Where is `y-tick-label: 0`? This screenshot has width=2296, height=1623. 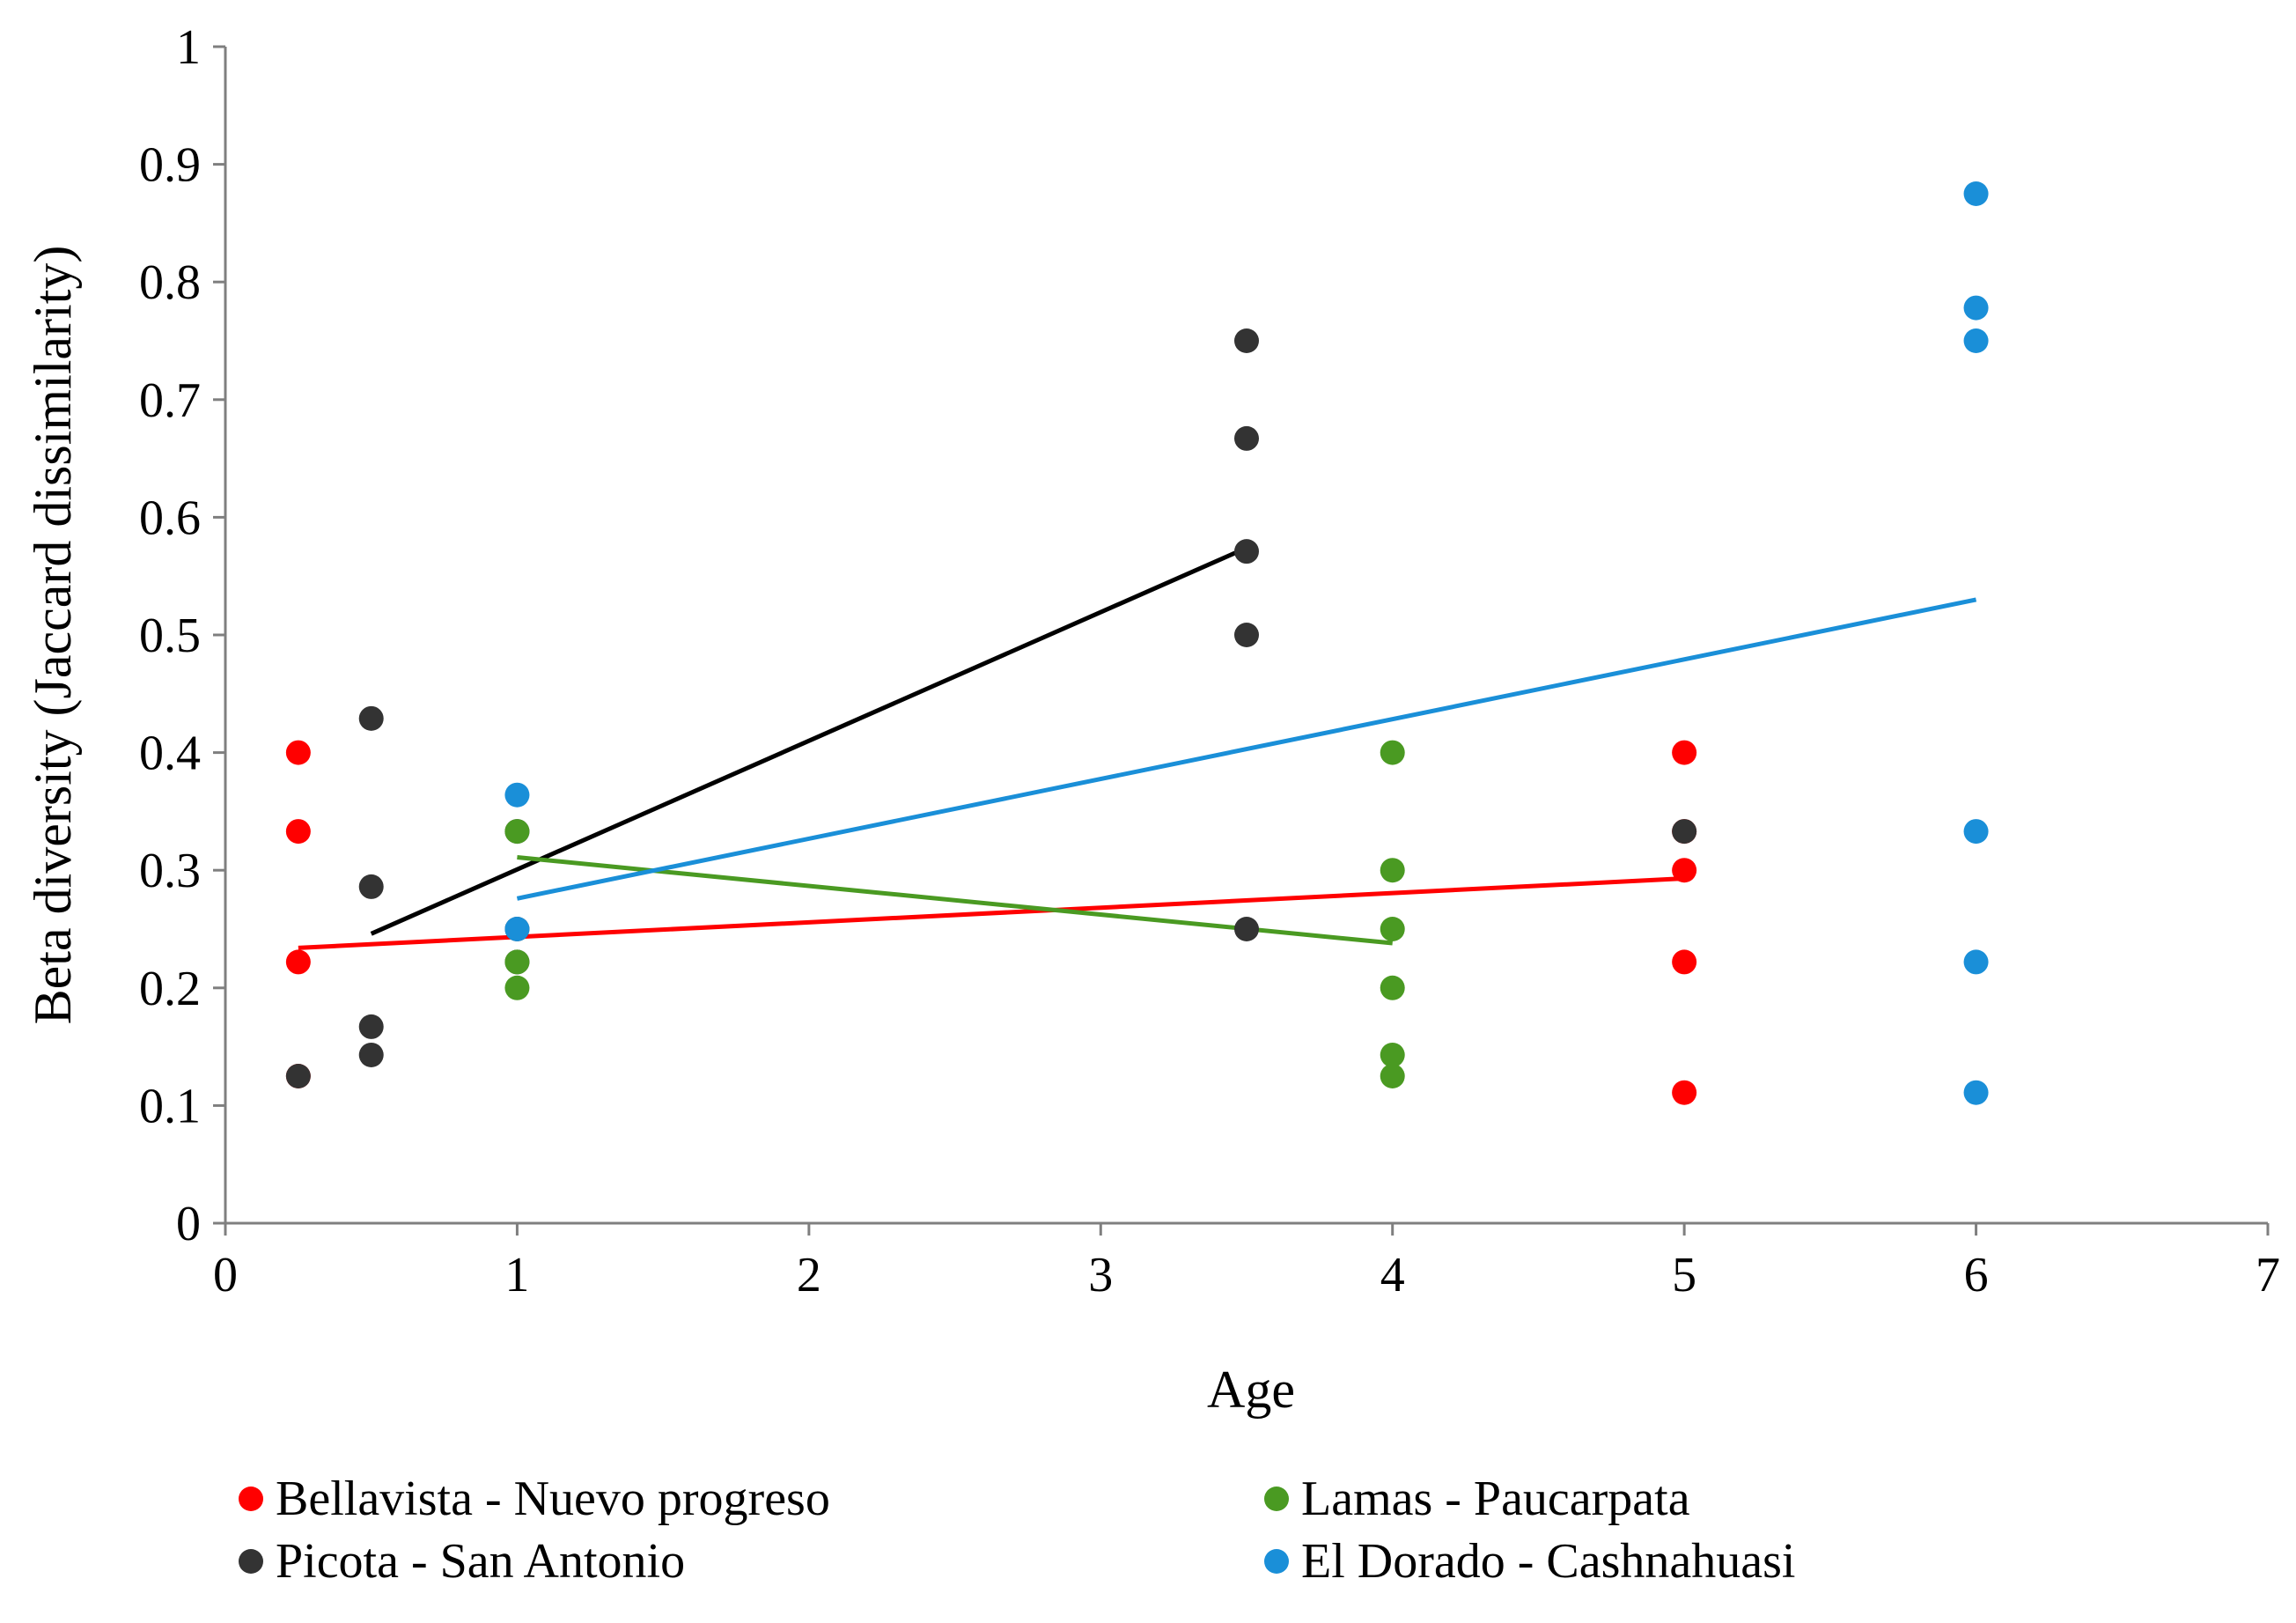
y-tick-label: 0 is located at coordinates (188, 1224).